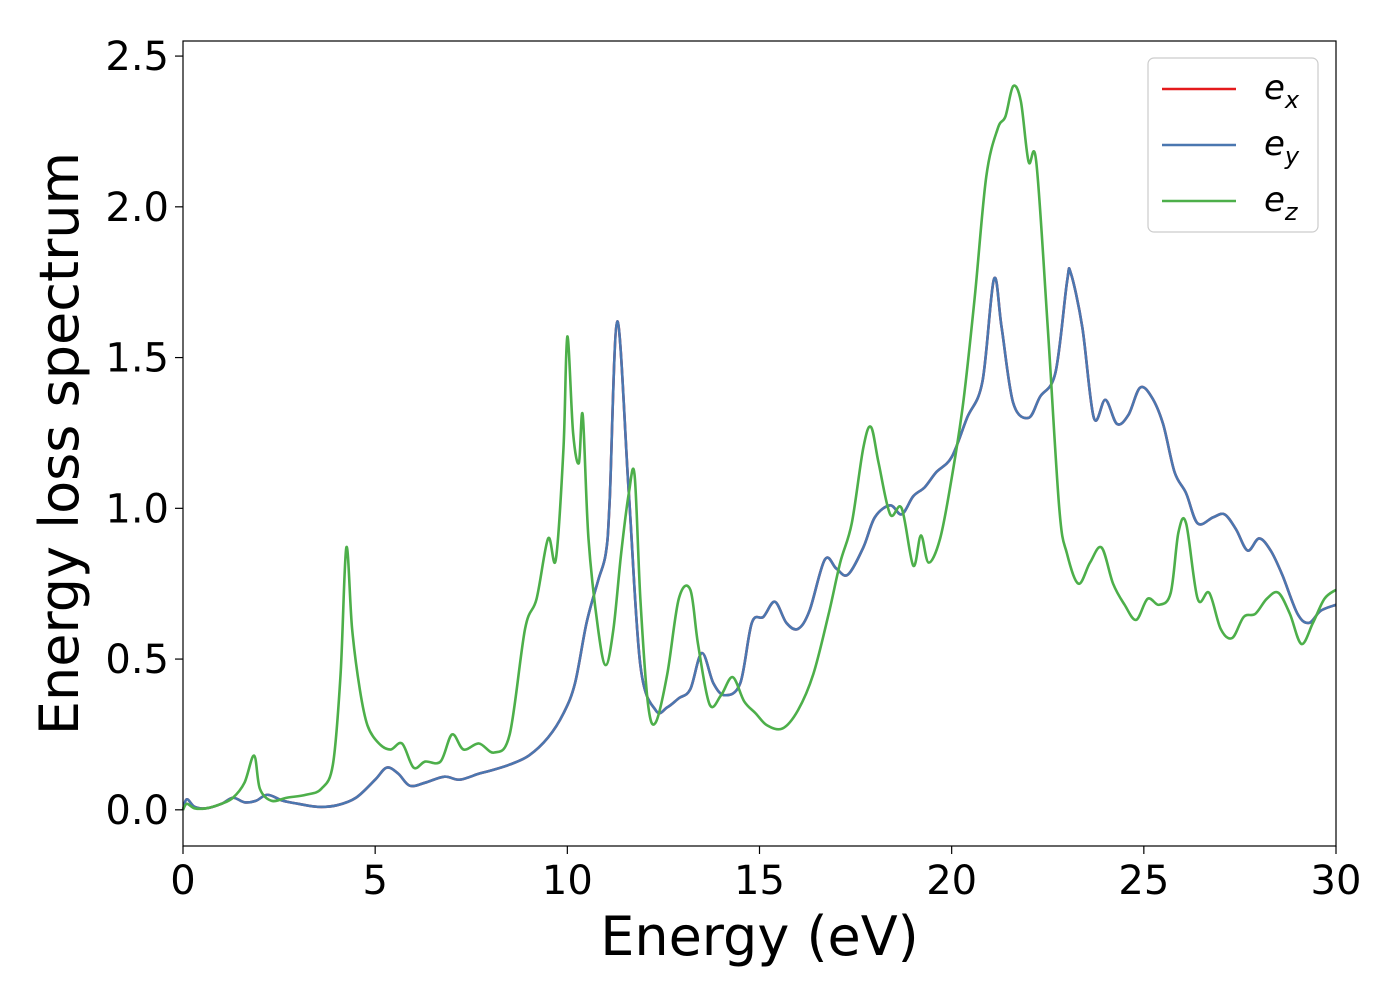 This screenshot has height=1000, width=1400. I want to click on x-tick-label: 10, so click(567, 881).